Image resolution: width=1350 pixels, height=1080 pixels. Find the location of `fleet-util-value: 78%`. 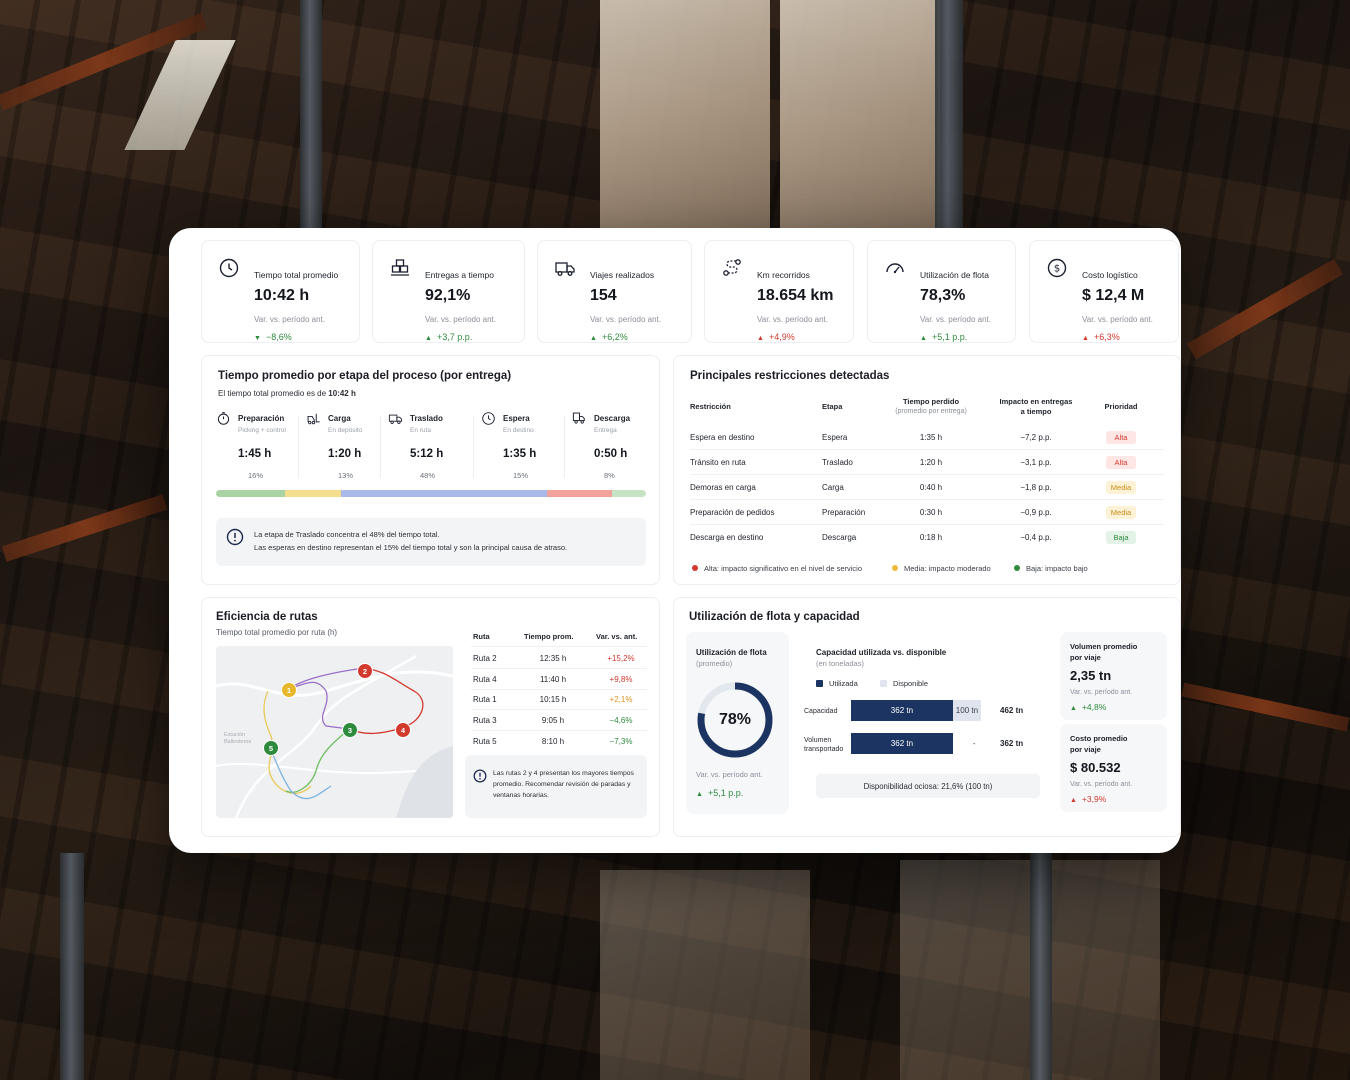

fleet-util-value: 78% is located at coordinates (735, 719).